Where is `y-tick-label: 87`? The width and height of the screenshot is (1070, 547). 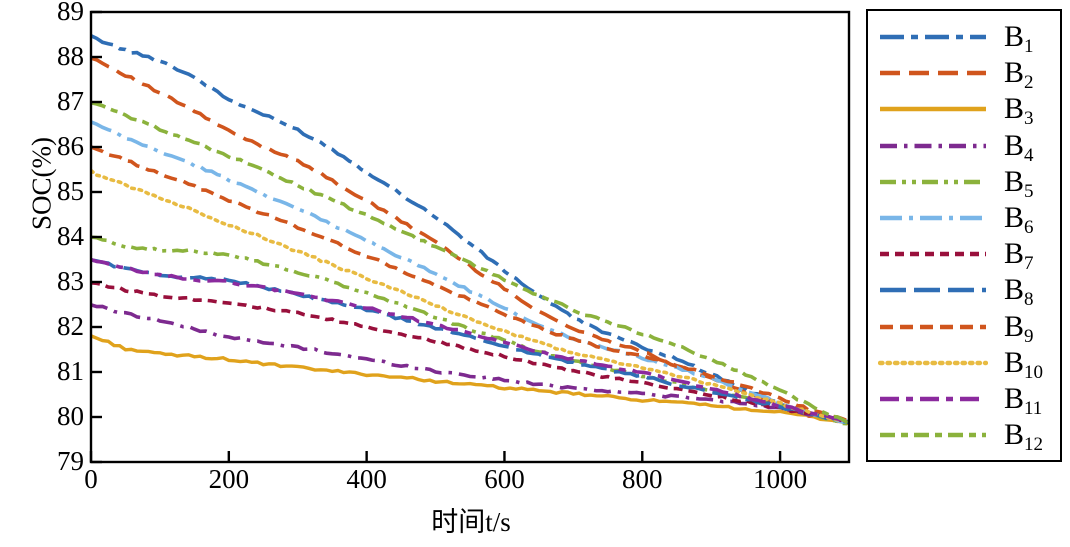
y-tick-label: 87 is located at coordinates (70, 101).